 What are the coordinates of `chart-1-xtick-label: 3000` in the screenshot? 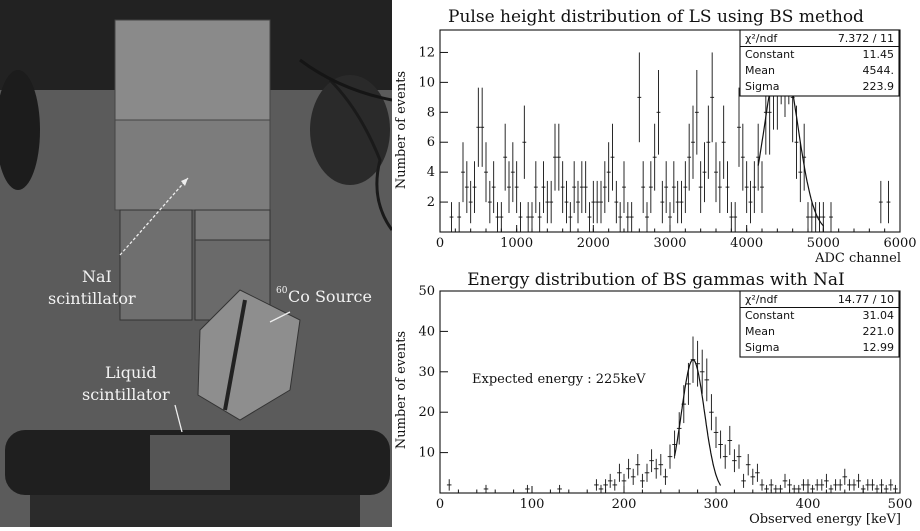 It's located at (669, 243).